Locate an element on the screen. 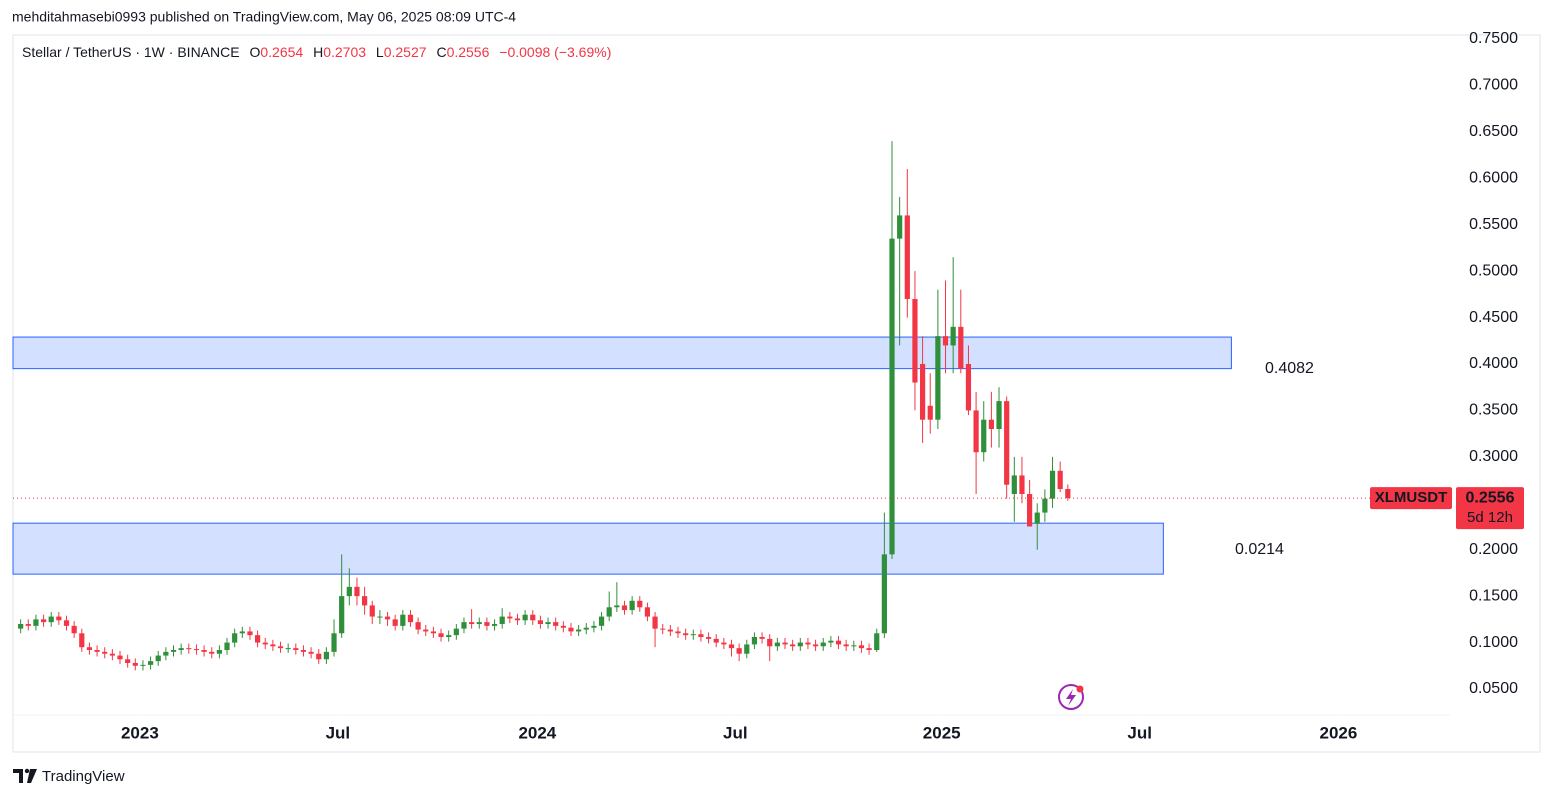 The width and height of the screenshot is (1554, 798). h-label: H is located at coordinates (318, 52).